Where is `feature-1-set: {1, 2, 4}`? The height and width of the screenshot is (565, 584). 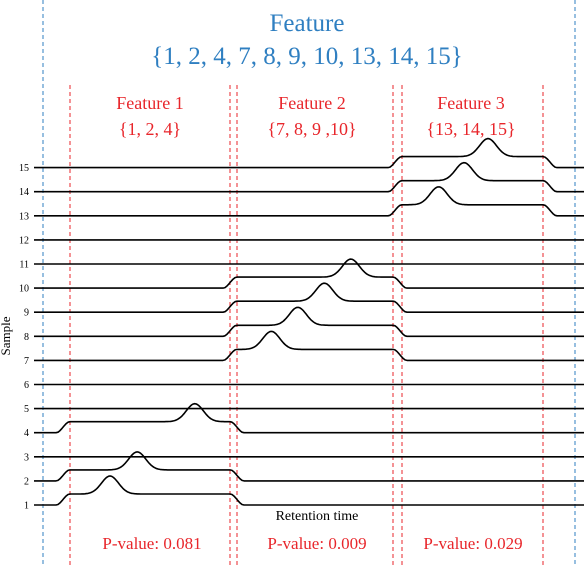 feature-1-set: {1, 2, 4} is located at coordinates (150, 129).